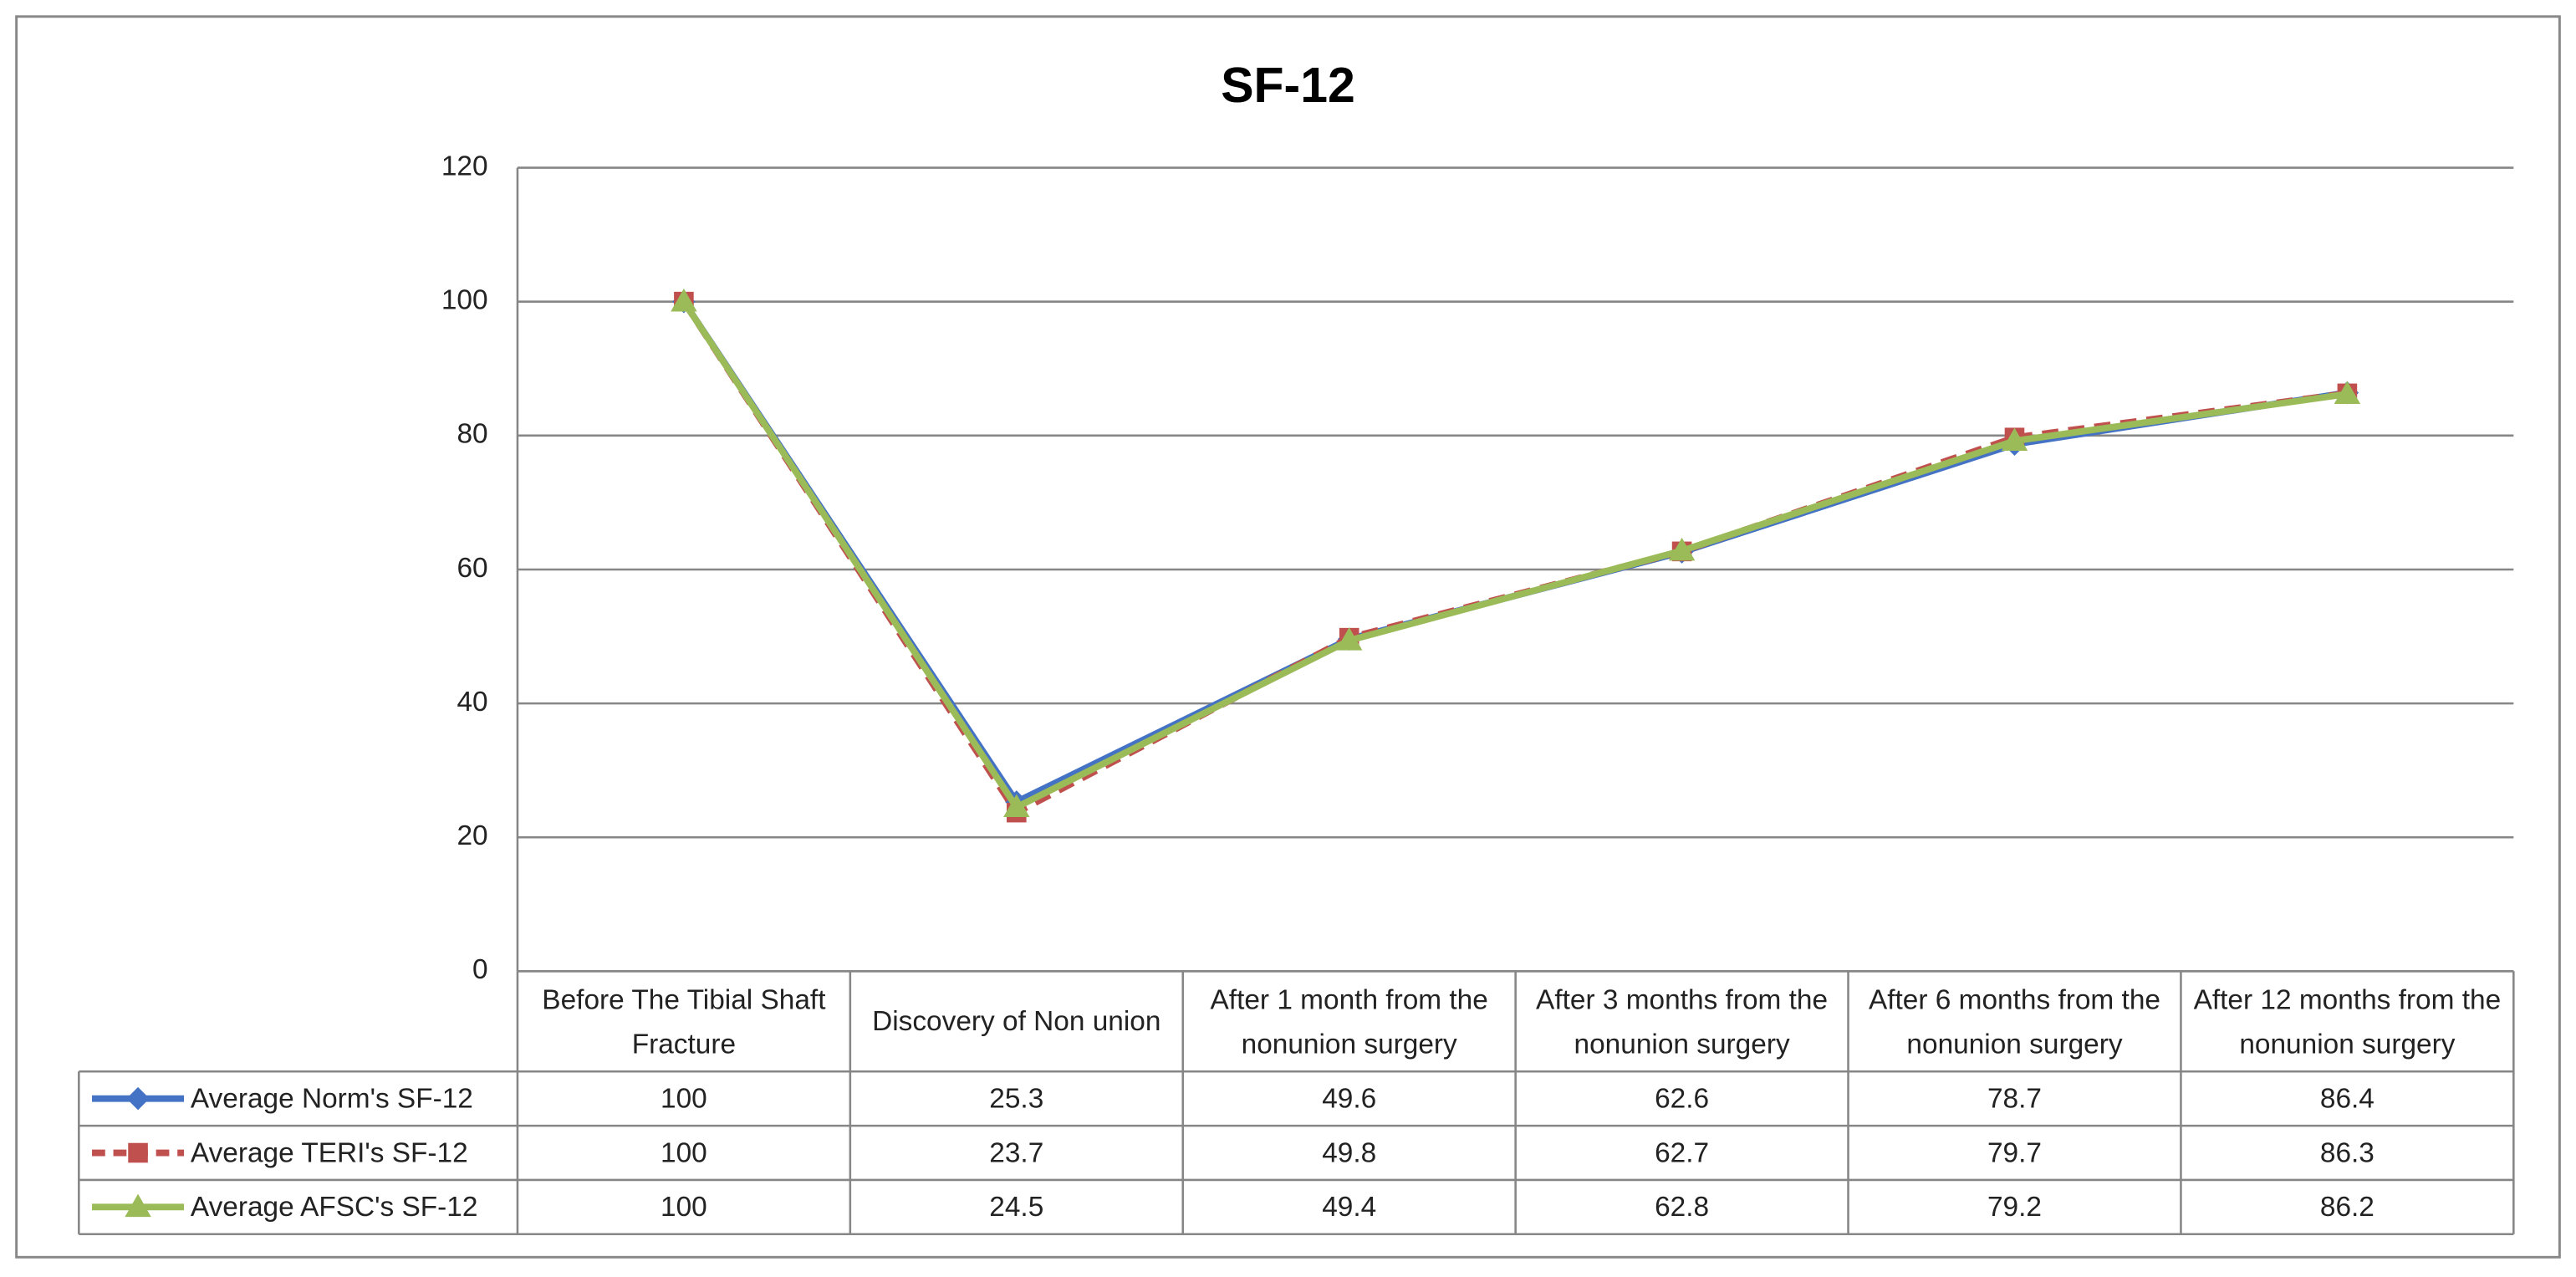 The height and width of the screenshot is (1277, 2576). Describe the element at coordinates (472, 434) in the screenshot. I see `y-tick-label: 80` at that location.